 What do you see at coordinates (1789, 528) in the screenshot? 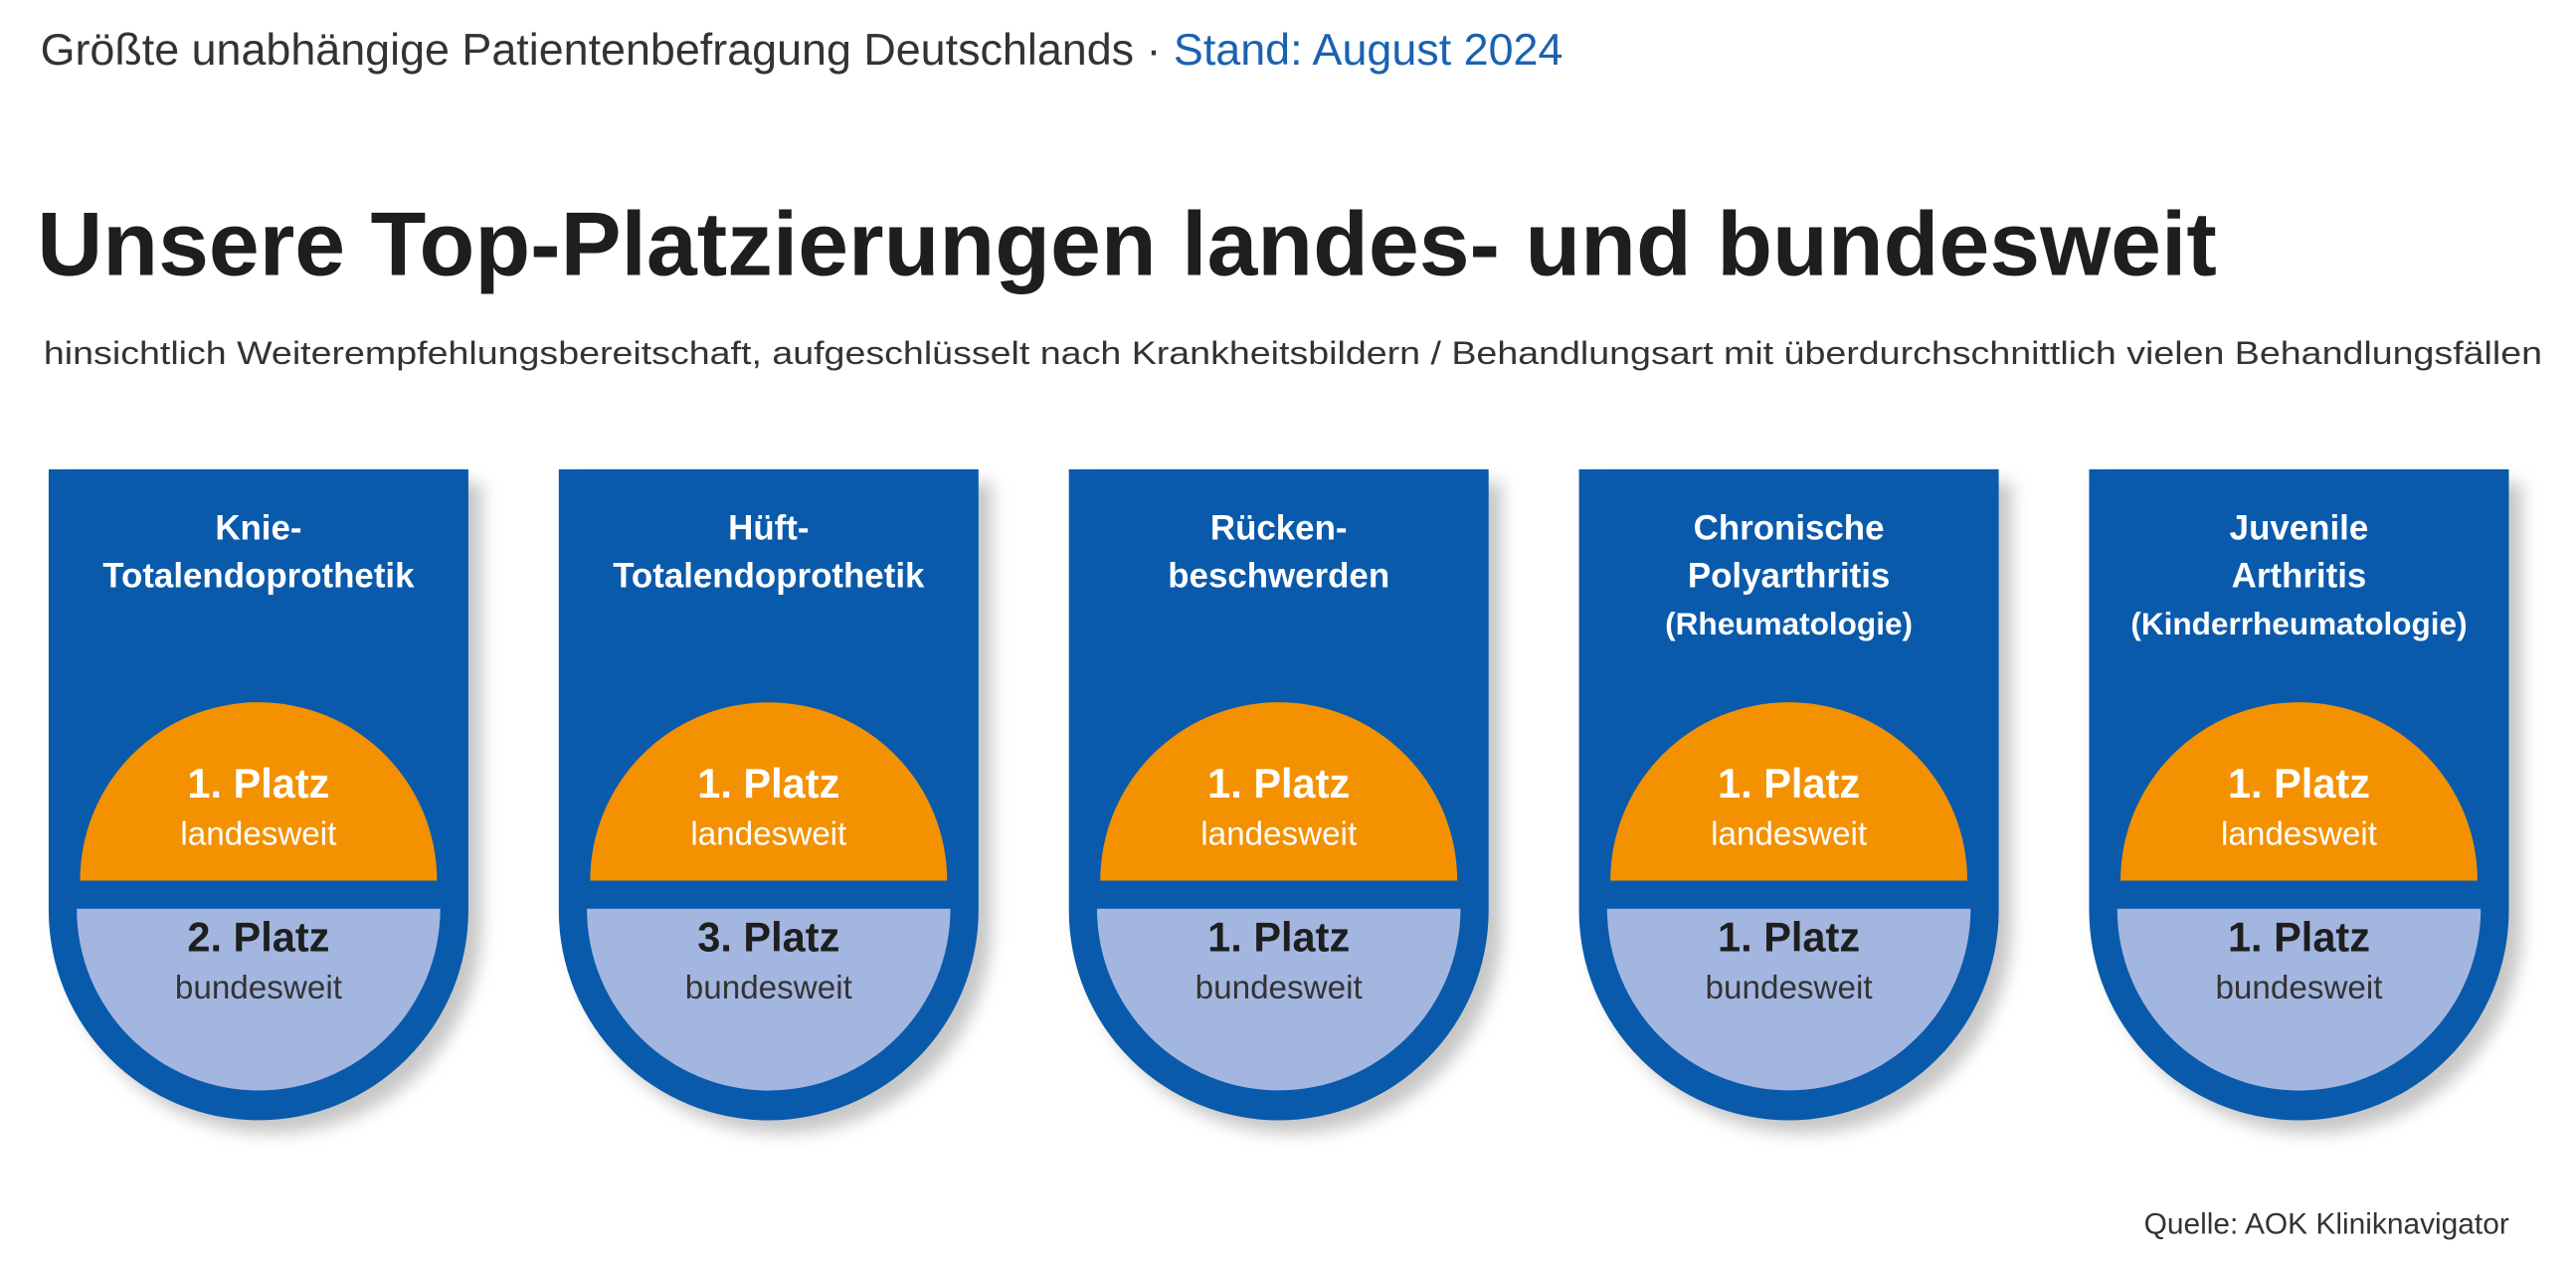
I see `card-title-line: Chronische` at bounding box center [1789, 528].